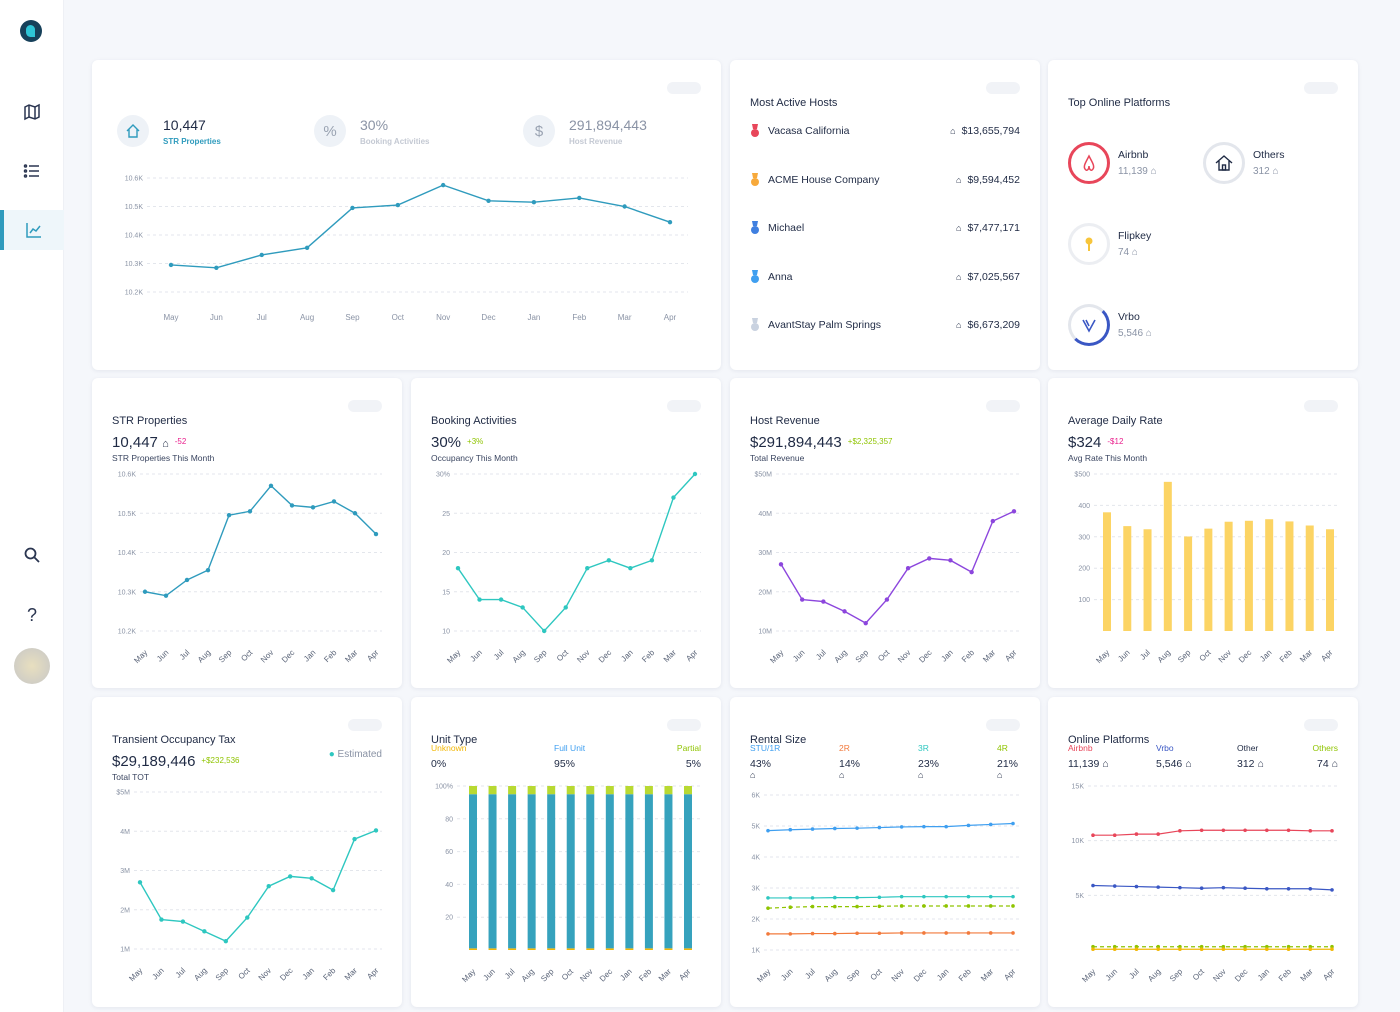 The image size is (1400, 1012). Describe the element at coordinates (32, 171) in the screenshot. I see `list-icon` at that location.